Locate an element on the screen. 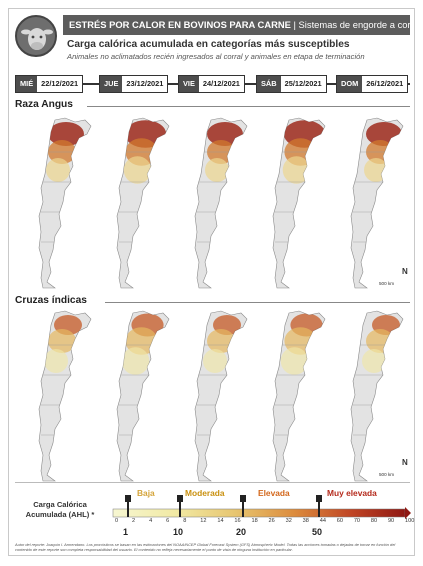 The image size is (423, 566). legend-tick: 14 is located at coordinates (220, 521).